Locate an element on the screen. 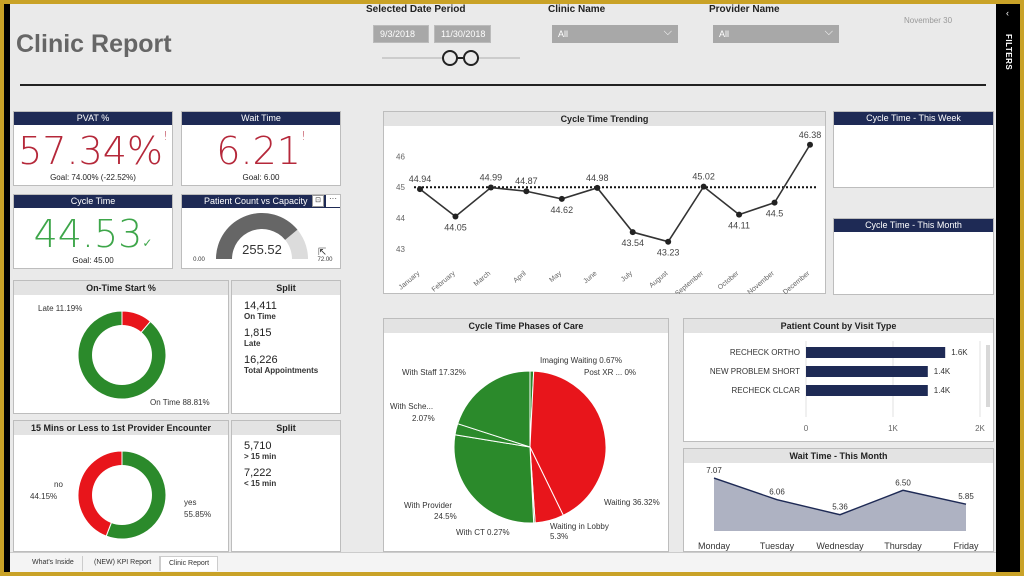 Image resolution: width=1024 pixels, height=576 pixels. clinic-name-dropdown: All ⌵ is located at coordinates (615, 34).